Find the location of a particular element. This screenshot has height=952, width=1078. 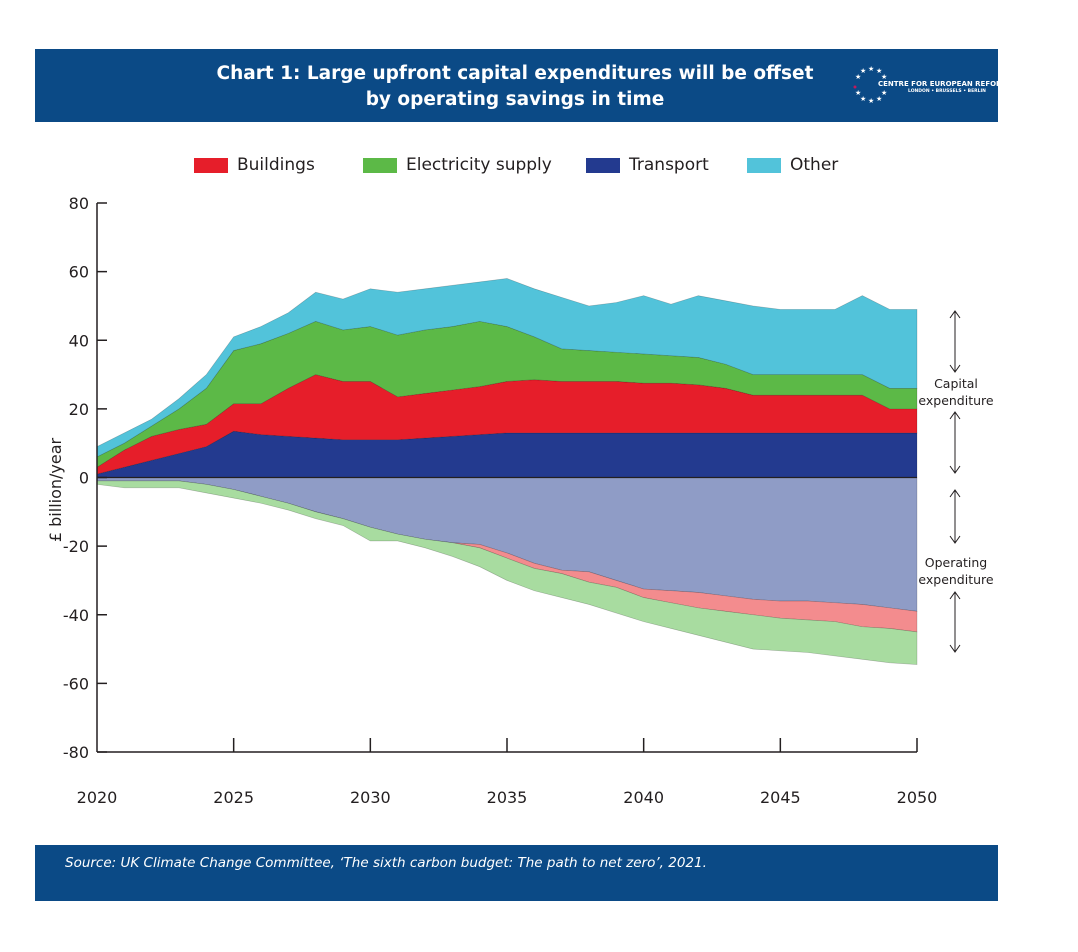

legend-label: Other is located at coordinates (814, 165).